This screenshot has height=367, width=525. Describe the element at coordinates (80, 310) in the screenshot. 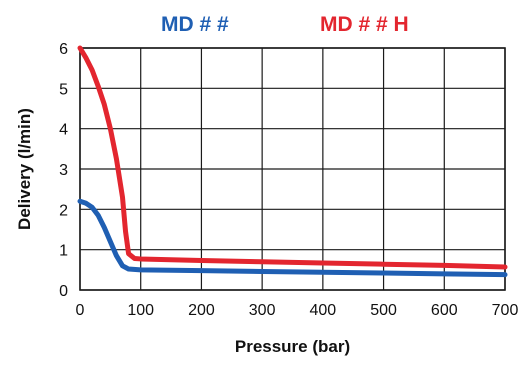

I see `x-tick-label-0: 0` at that location.